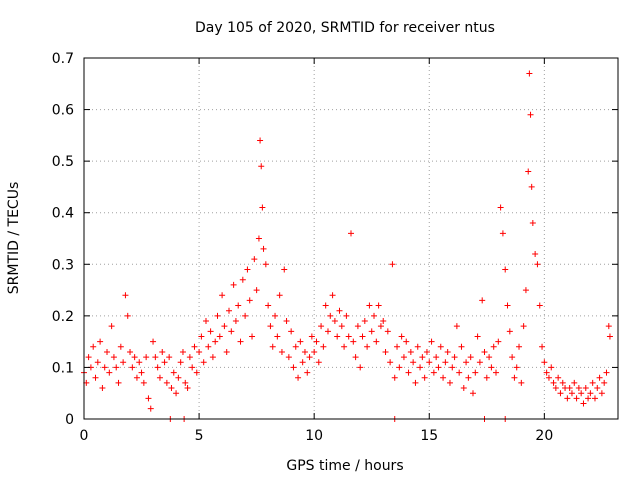  What do you see at coordinates (63, 317) in the screenshot?
I see `y-tick-label: 0.2` at bounding box center [63, 317].